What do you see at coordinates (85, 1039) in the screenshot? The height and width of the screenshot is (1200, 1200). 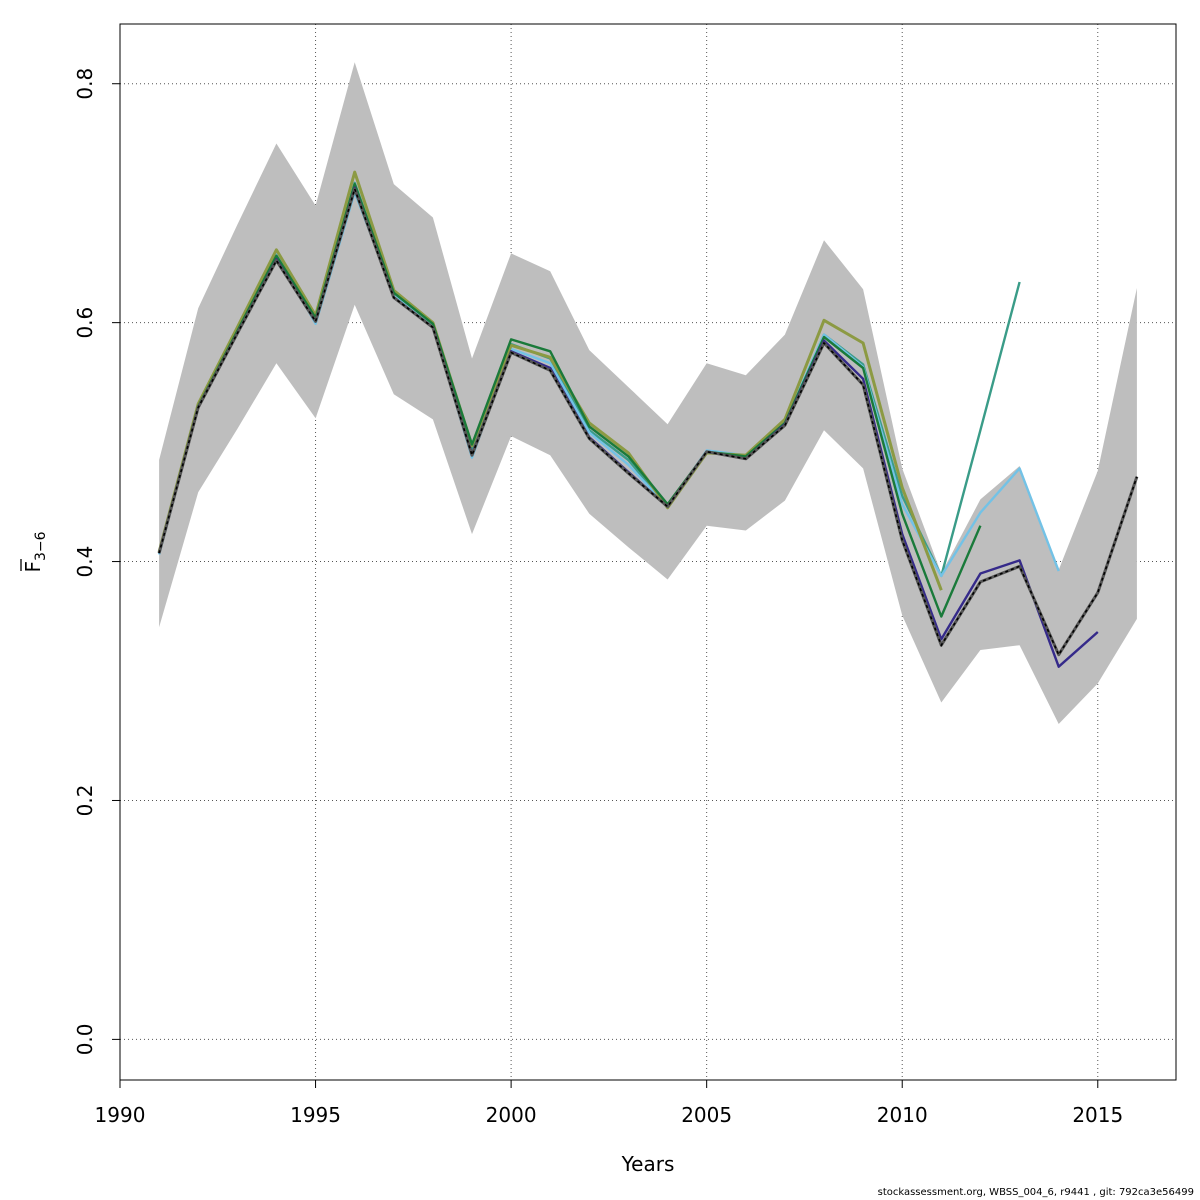 I see `y-tick-label: 0.0` at bounding box center [85, 1039].